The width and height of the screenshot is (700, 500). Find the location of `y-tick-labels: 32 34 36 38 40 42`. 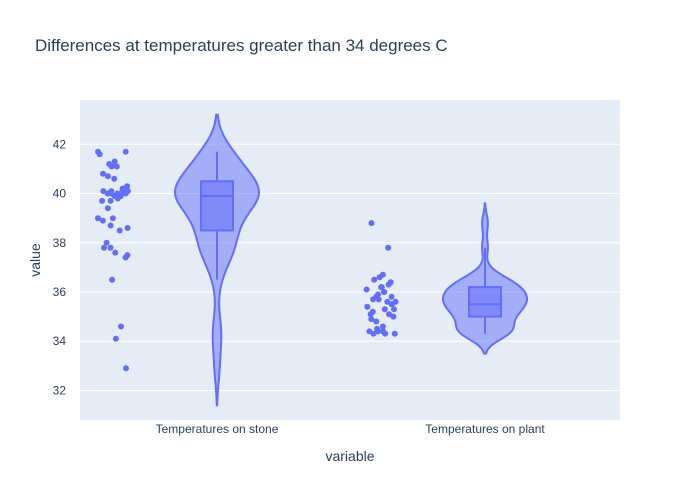

y-tick-labels: 32 34 36 38 40 42 is located at coordinates (60, 267).